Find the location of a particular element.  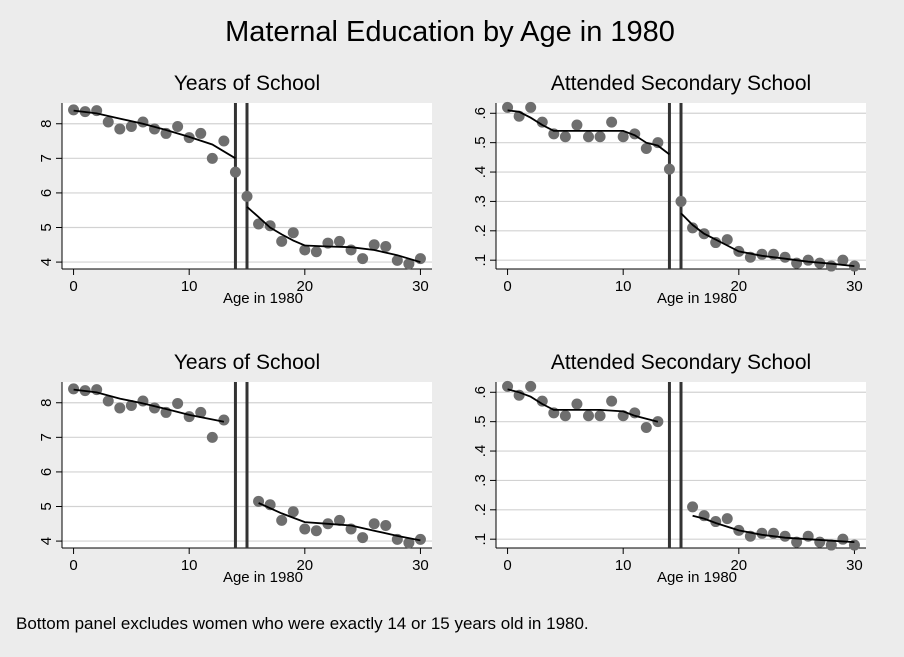

y-tick-label: .4 is located at coordinates (480, 172).